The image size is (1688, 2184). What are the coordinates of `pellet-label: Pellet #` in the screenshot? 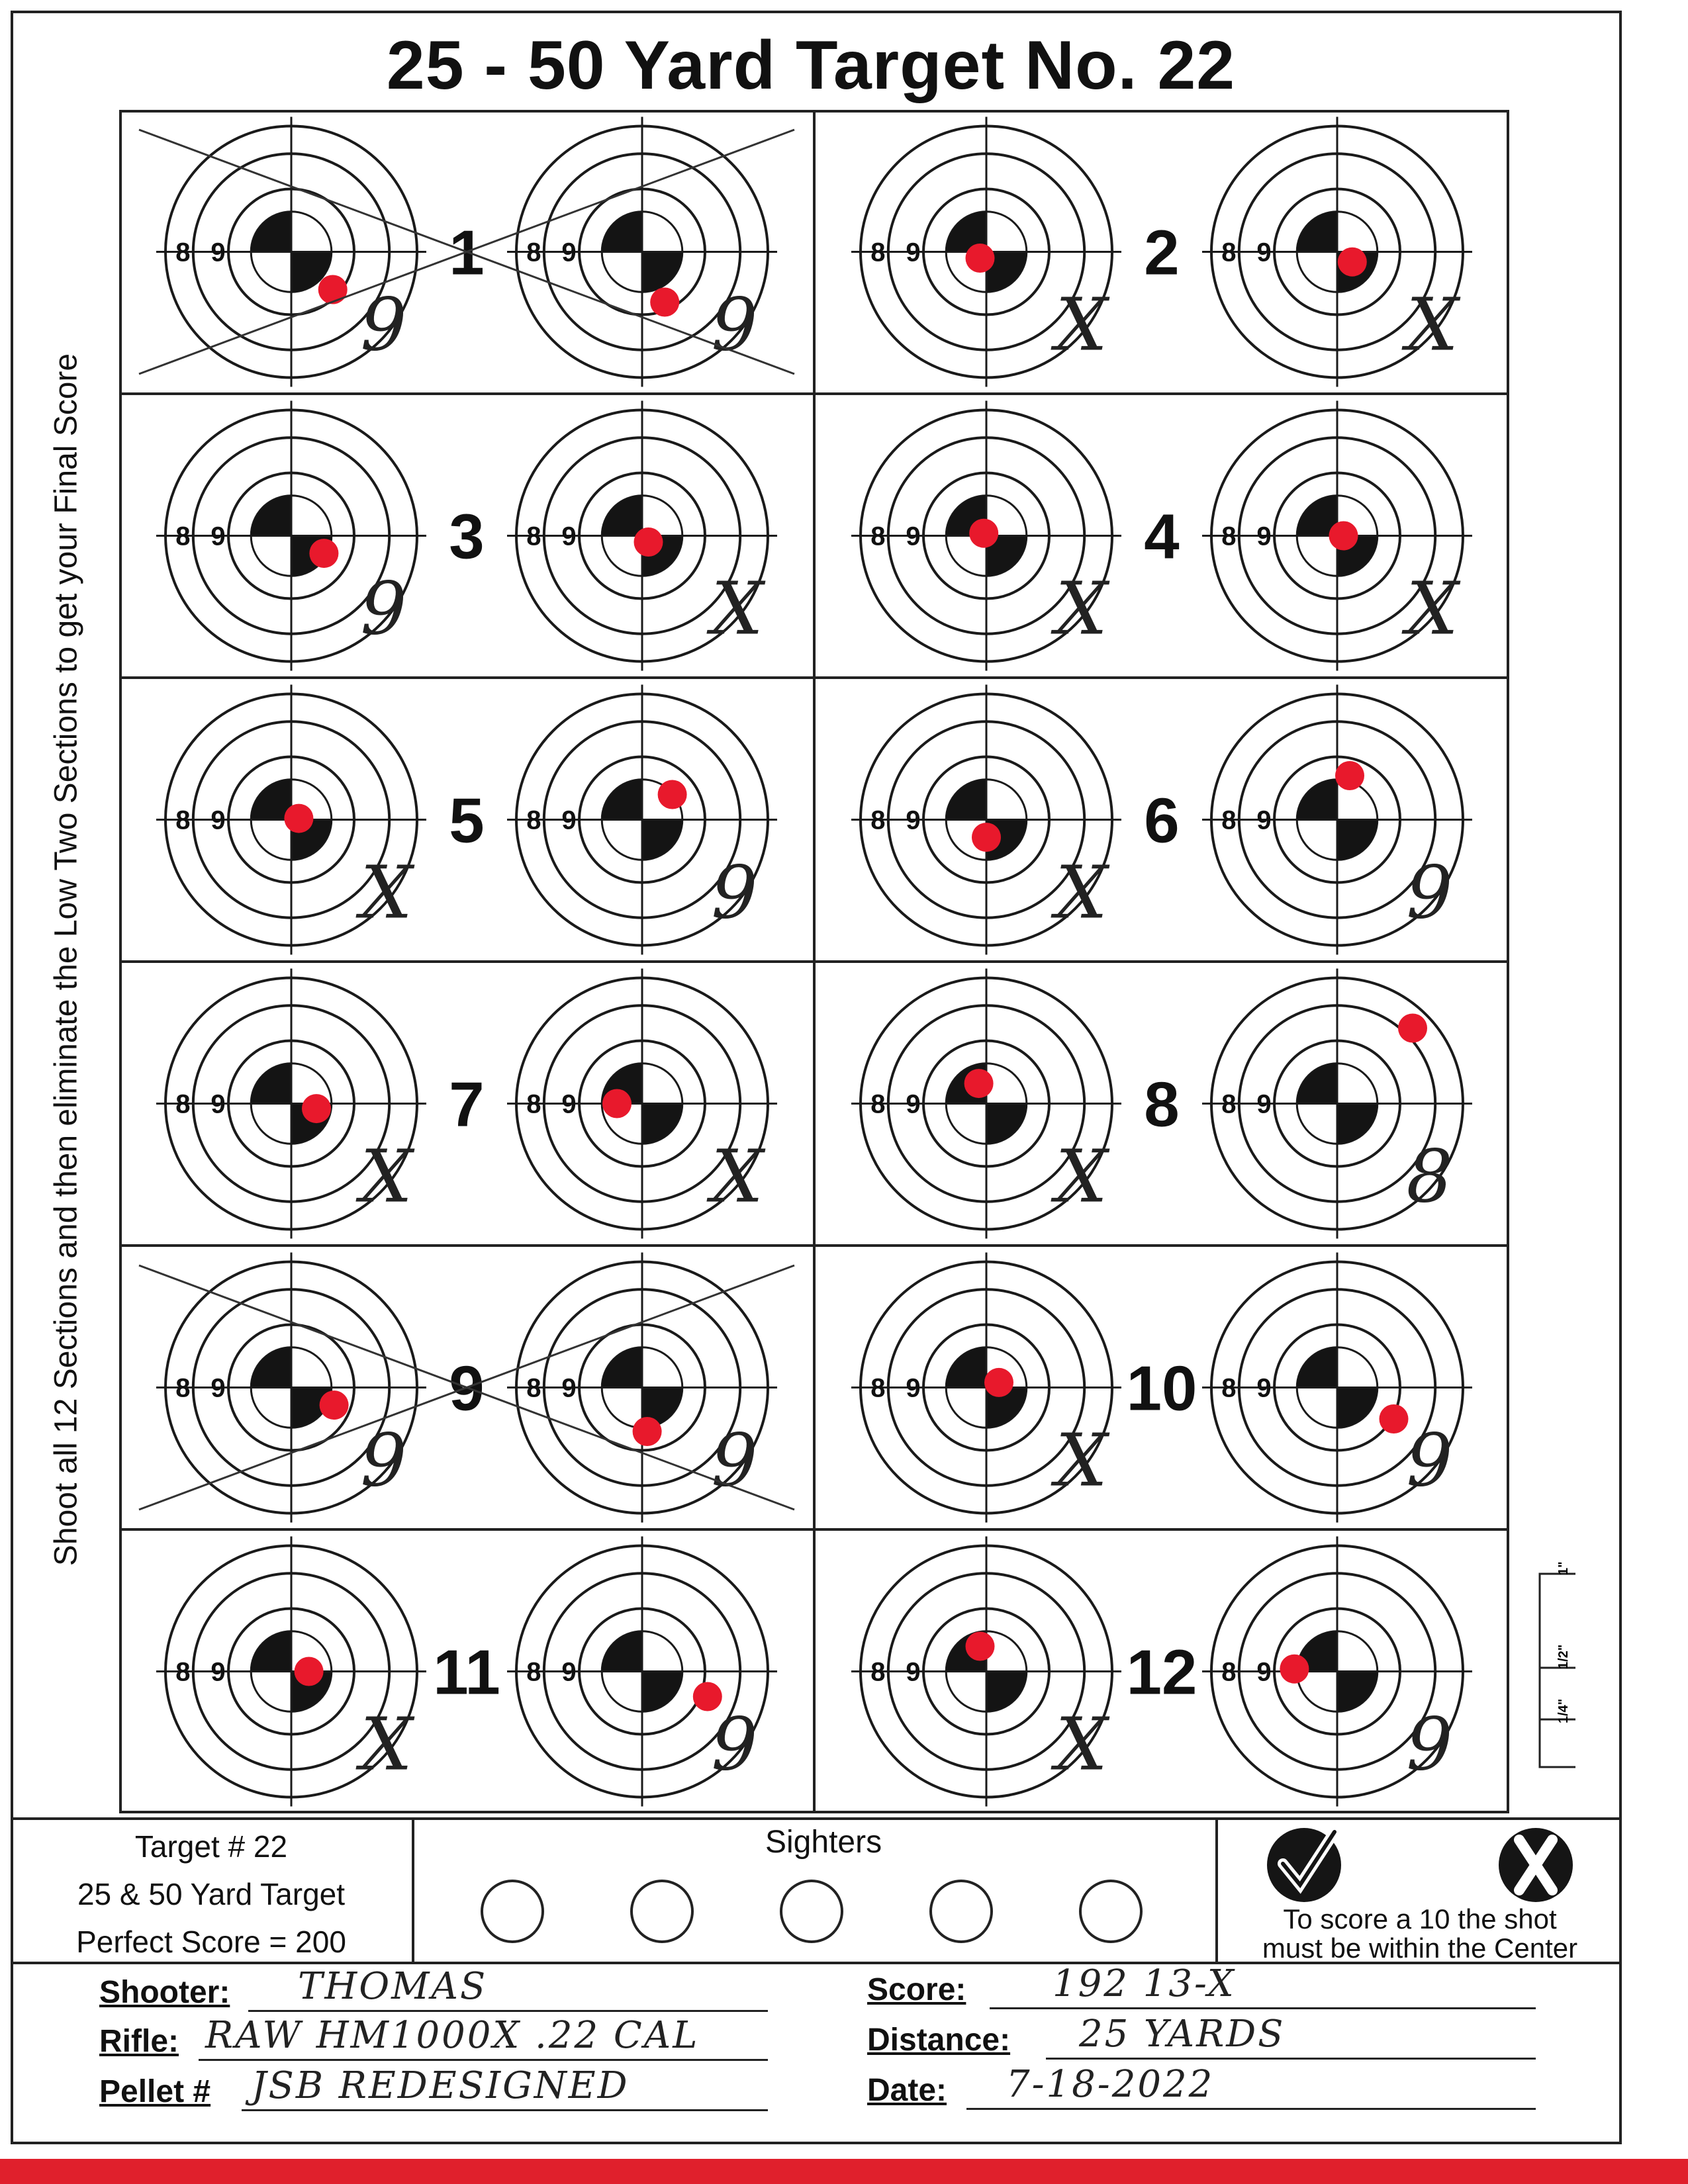 It's located at (155, 2091).